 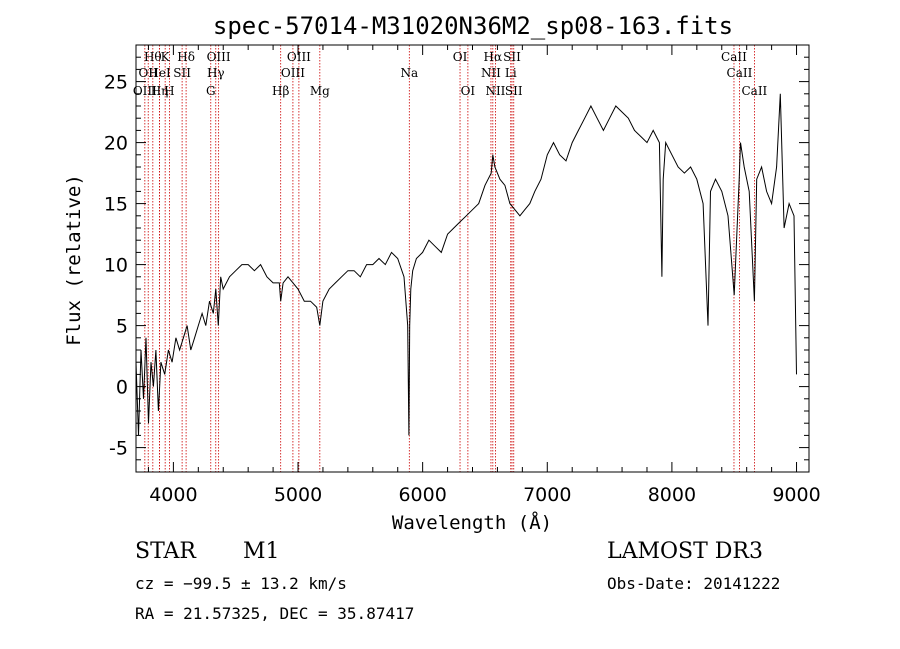 I want to click on chart-title: spec-57014-M31020N36M2_sp08-163.fits, so click(x=473, y=26).